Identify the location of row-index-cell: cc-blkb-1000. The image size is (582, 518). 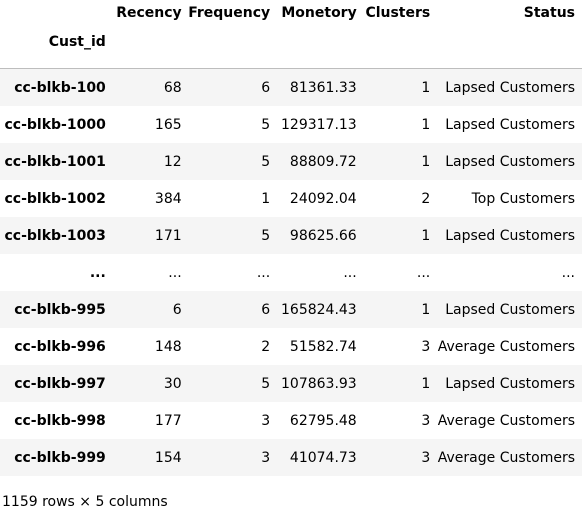
(55, 124).